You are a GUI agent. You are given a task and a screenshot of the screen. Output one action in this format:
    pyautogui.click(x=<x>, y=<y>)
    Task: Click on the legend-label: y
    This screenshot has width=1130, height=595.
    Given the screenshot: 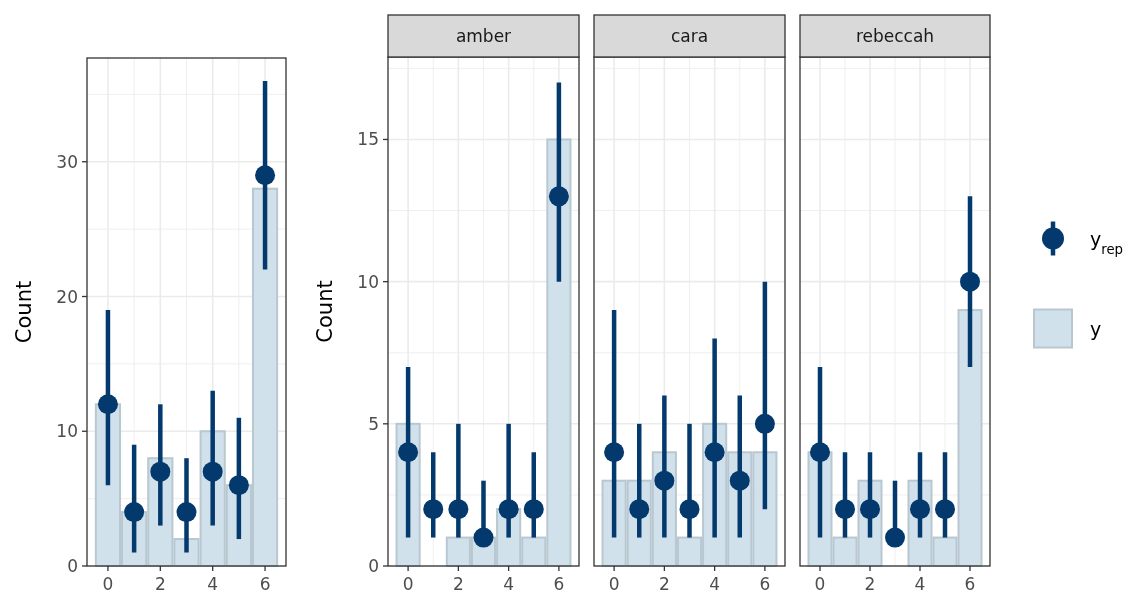 What is the action you would take?
    pyautogui.click(x=1096, y=328)
    